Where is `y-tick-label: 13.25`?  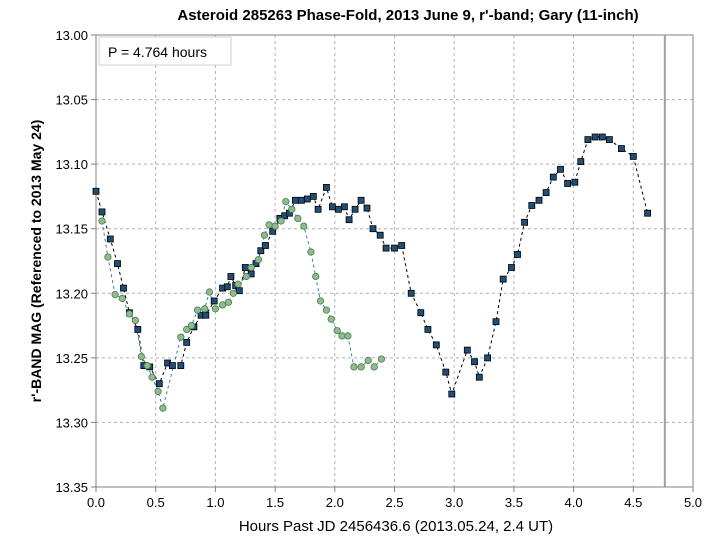 y-tick-label: 13.25 is located at coordinates (71, 358).